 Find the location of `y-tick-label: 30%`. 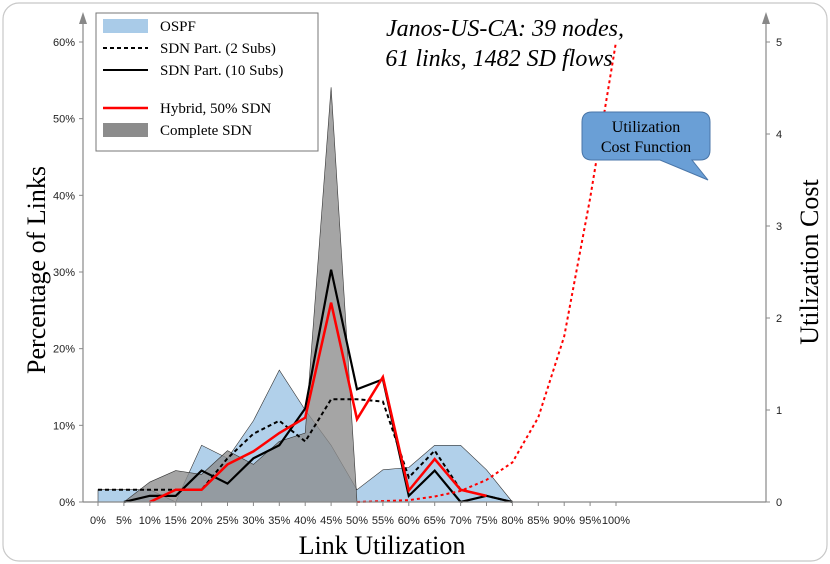

y-tick-label: 30% is located at coordinates (64, 273).